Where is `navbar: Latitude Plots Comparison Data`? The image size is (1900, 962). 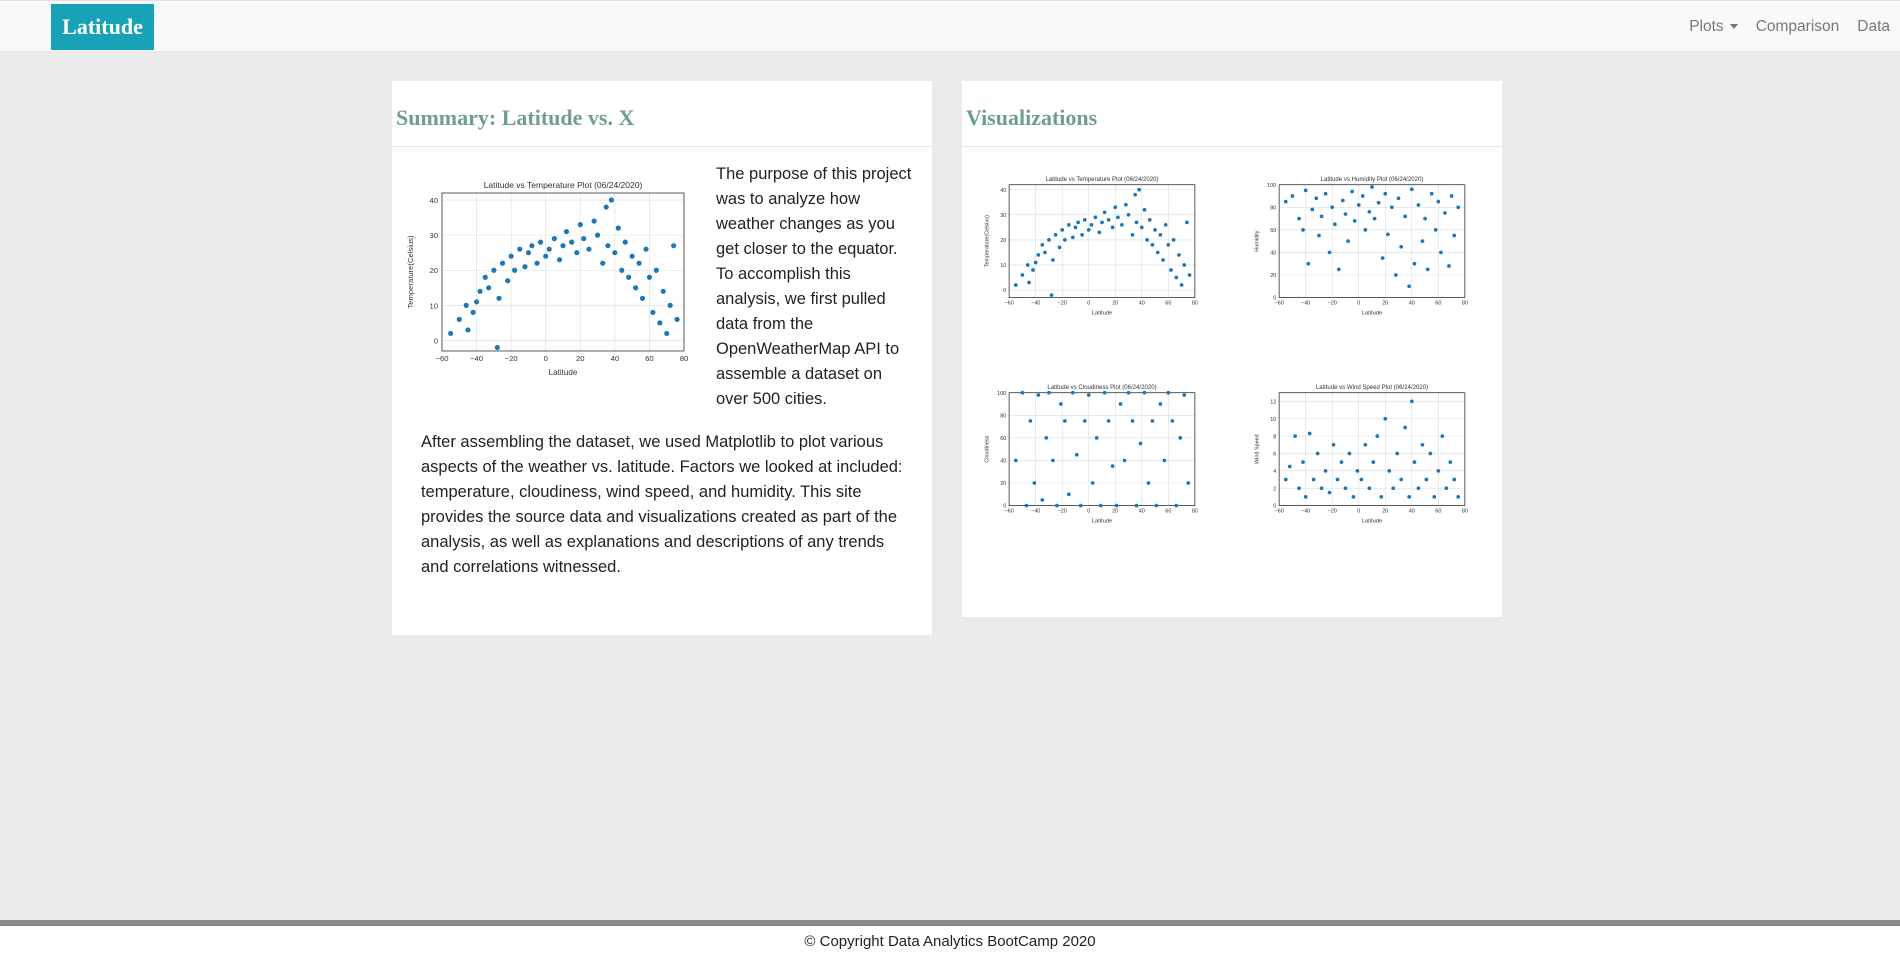
navbar: Latitude Plots Comparison Data is located at coordinates (950, 25).